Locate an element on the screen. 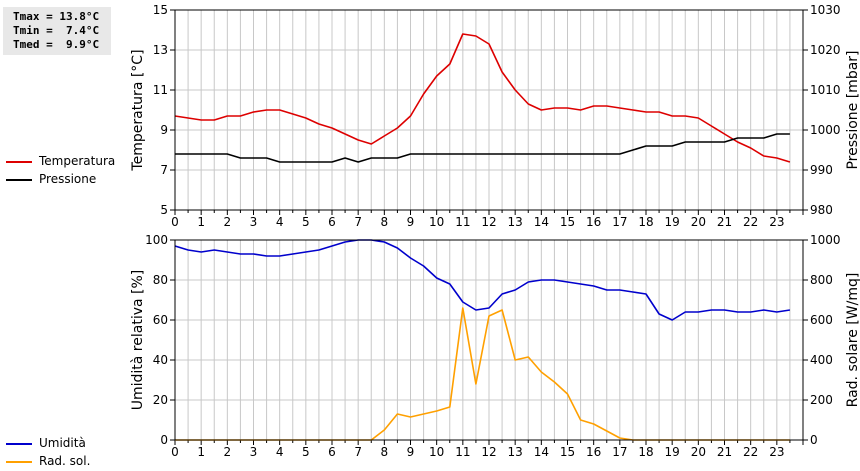 The height and width of the screenshot is (471, 860). bottom-y-right-tick-label: 800 is located at coordinates (821, 280).